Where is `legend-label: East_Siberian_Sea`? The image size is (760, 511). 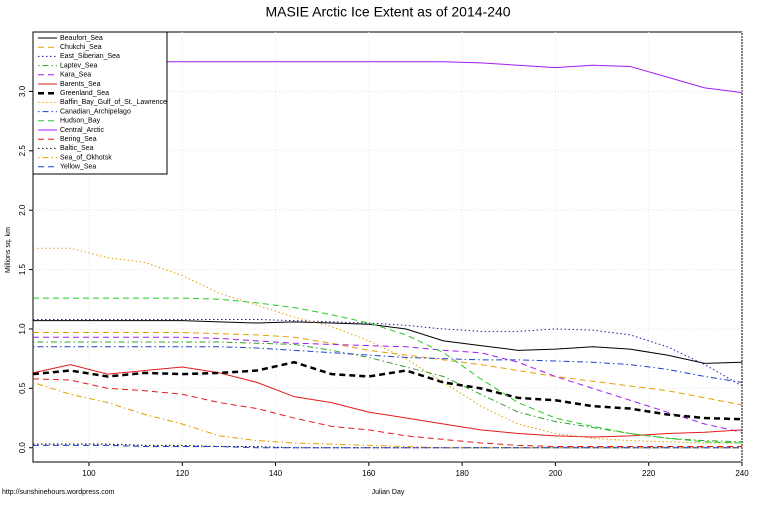
legend-label: East_Siberian_Sea is located at coordinates (90, 56).